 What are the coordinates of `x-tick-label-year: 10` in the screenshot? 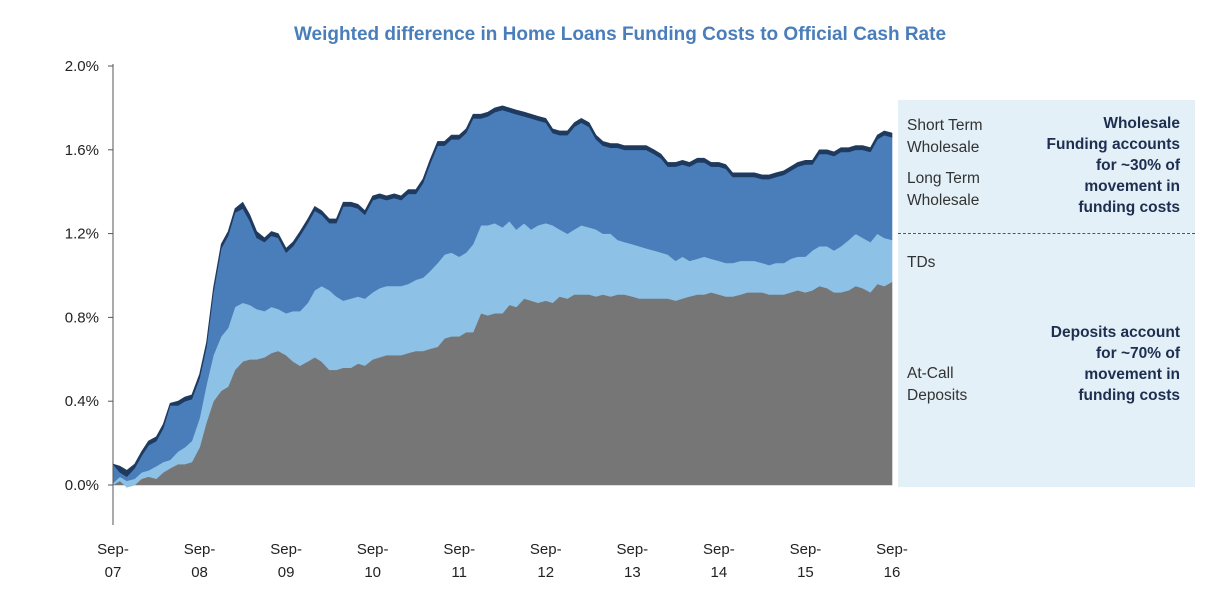 It's located at (372, 572).